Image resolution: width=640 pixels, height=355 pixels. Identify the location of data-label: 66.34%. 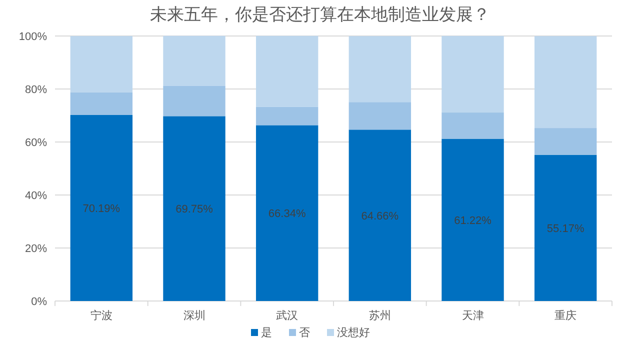
(287, 214).